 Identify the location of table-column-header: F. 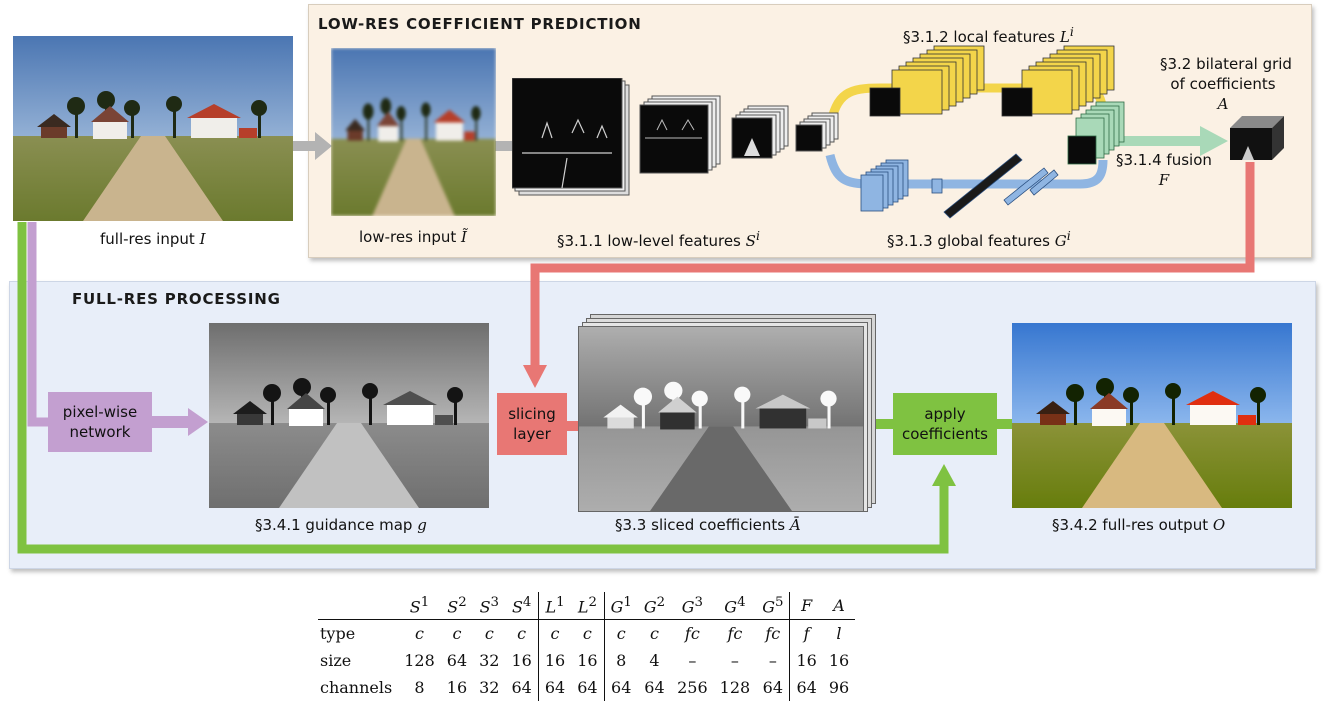
(806, 606).